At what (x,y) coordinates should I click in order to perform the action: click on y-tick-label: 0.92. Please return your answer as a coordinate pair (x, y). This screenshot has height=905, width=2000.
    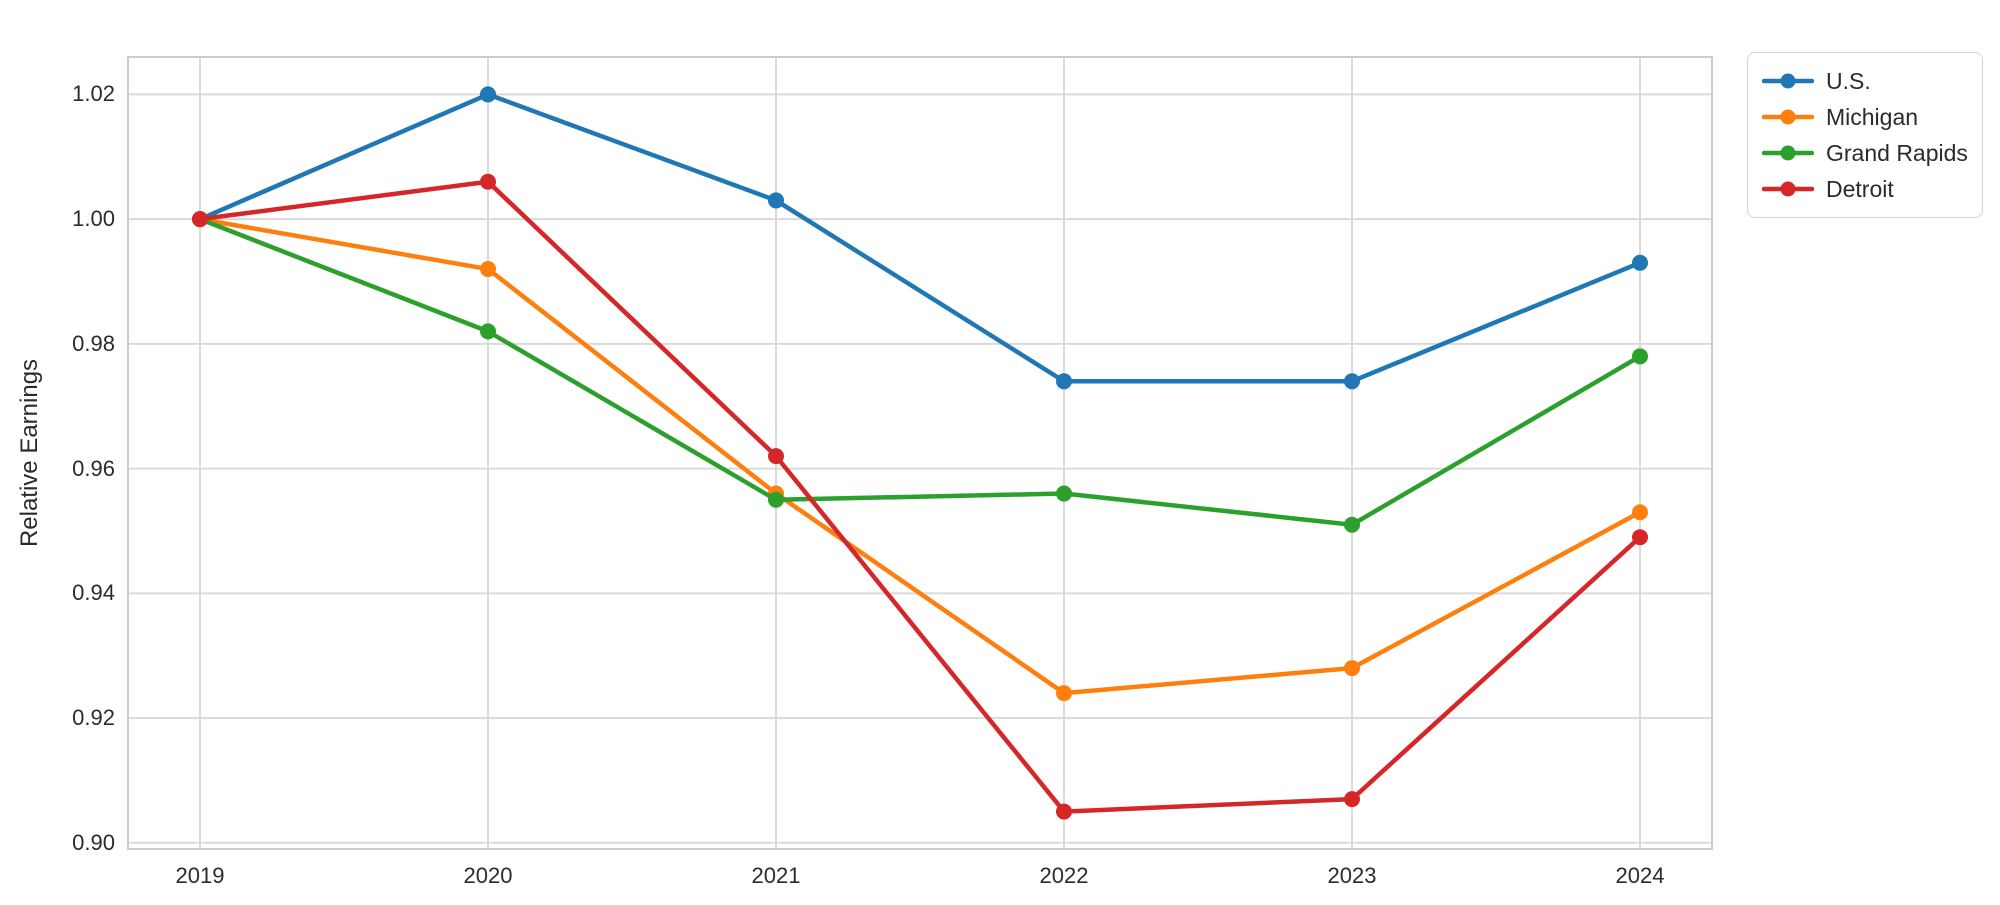
    Looking at the image, I should click on (93, 718).